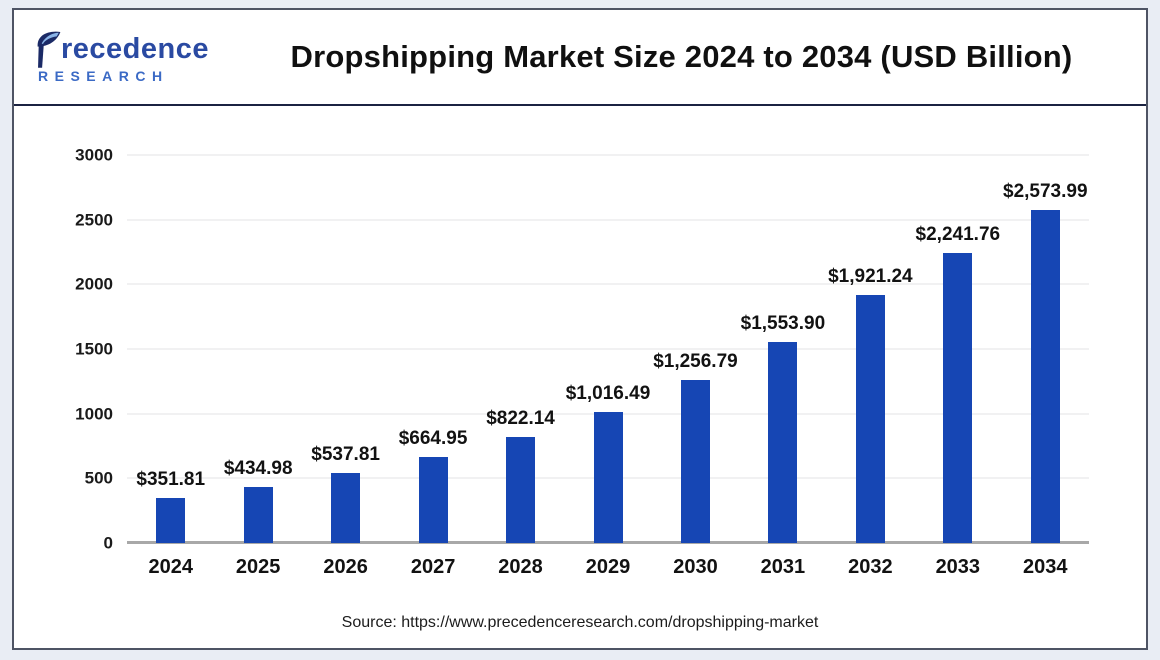  Describe the element at coordinates (94, 349) in the screenshot. I see `y-tick-label: 1500` at that location.